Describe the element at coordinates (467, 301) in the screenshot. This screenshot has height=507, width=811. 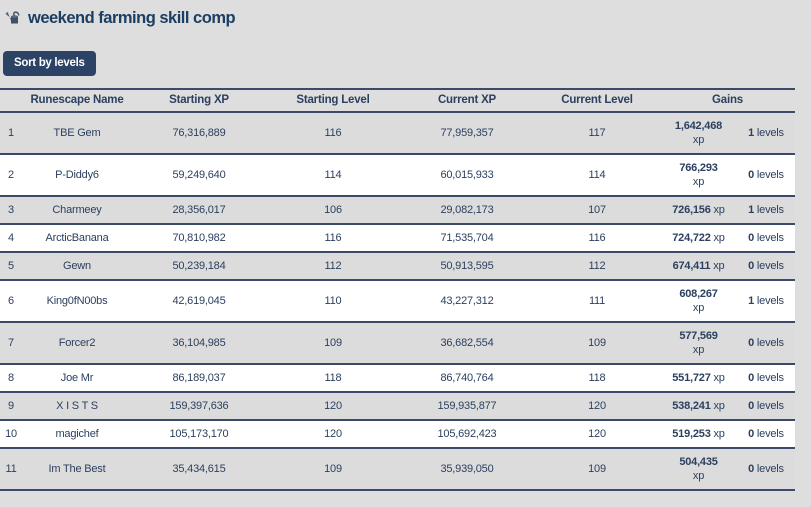
I see `current-xp-cell: 43,227,312` at that location.